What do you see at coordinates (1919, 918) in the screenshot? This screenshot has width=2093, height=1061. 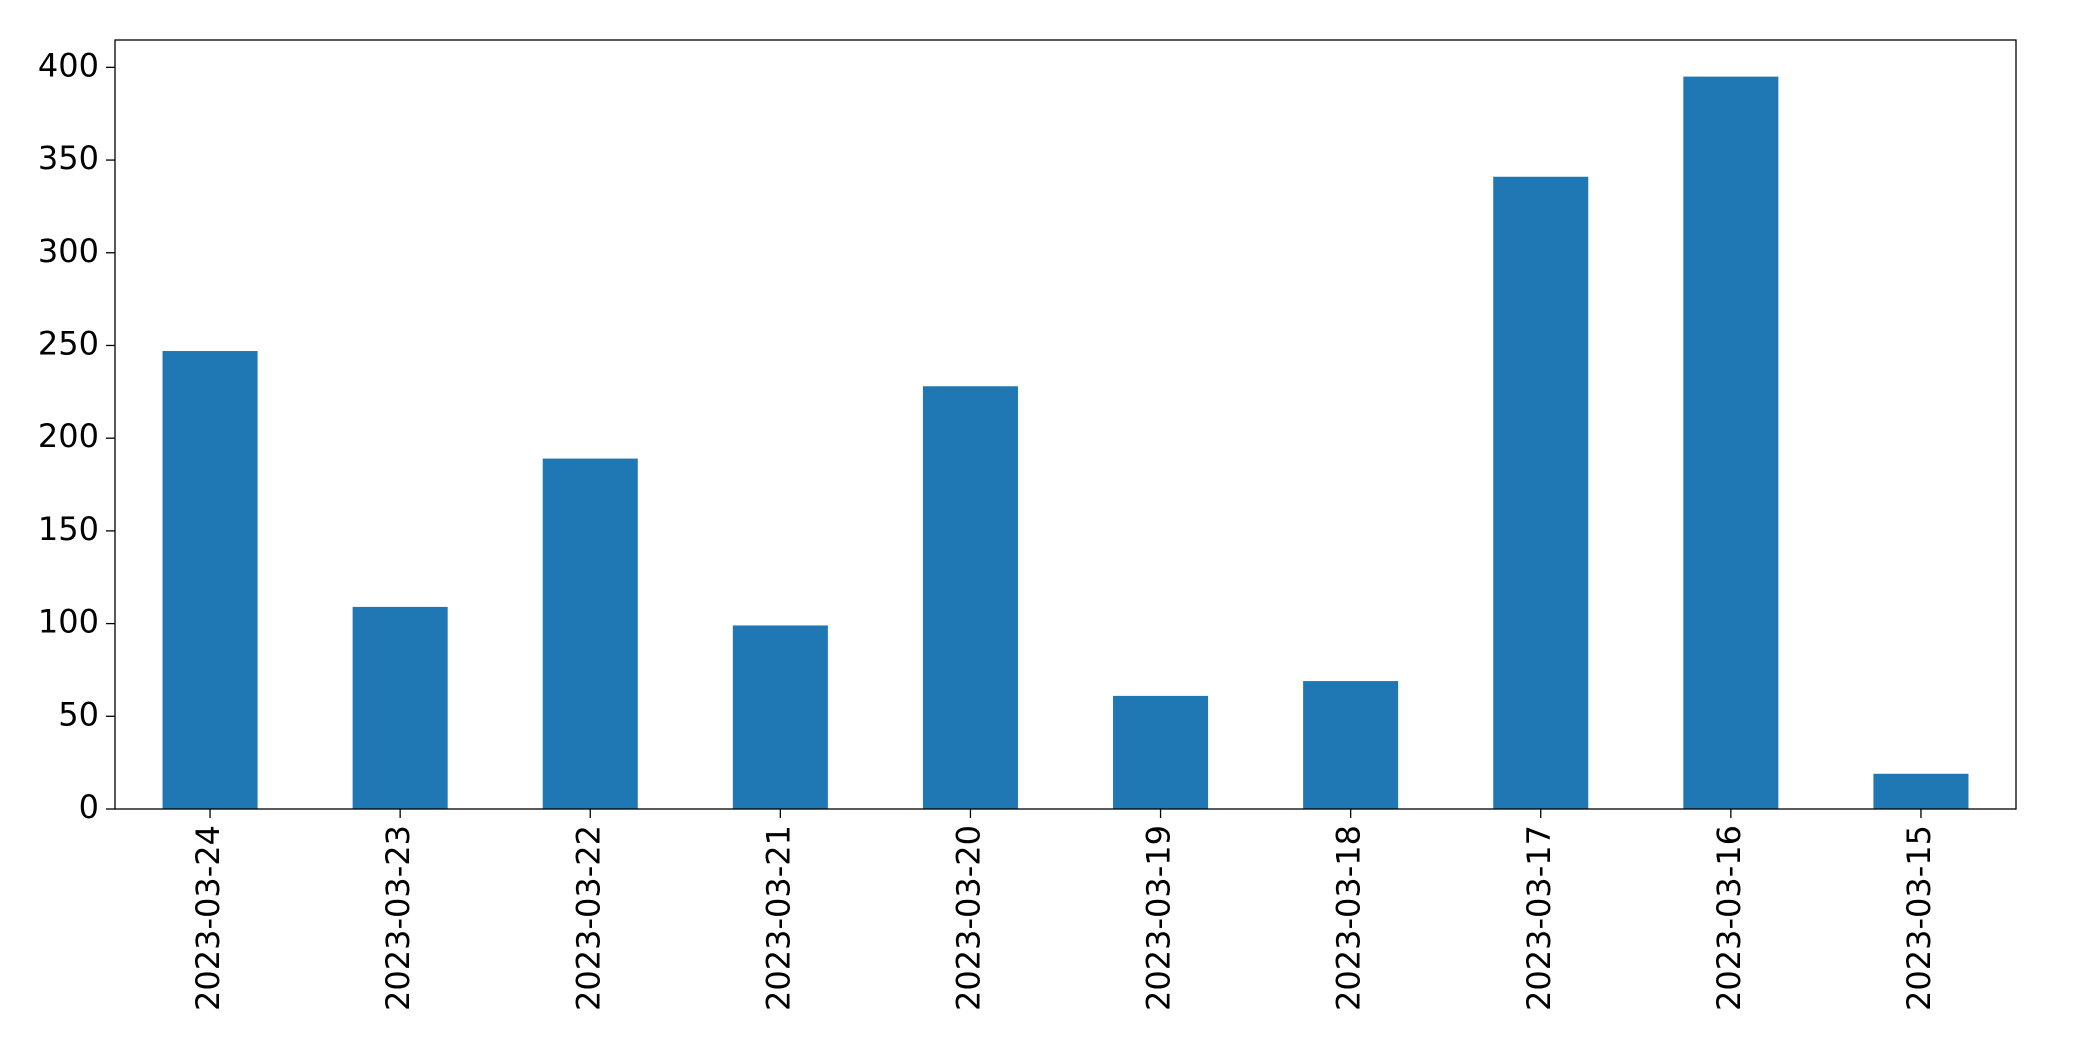 I see `x-tick-label: 2023-03-15` at bounding box center [1919, 918].